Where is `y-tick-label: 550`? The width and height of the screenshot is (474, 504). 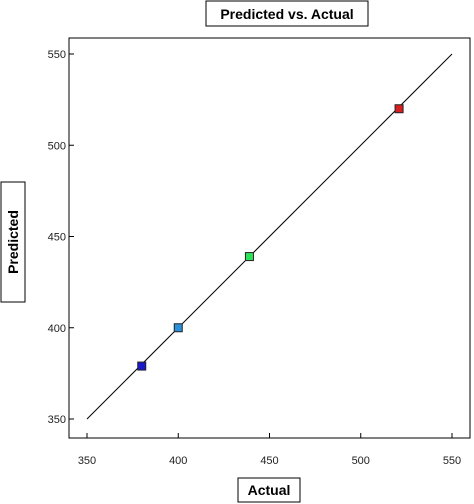 y-tick-label: 550 is located at coordinates (57, 55).